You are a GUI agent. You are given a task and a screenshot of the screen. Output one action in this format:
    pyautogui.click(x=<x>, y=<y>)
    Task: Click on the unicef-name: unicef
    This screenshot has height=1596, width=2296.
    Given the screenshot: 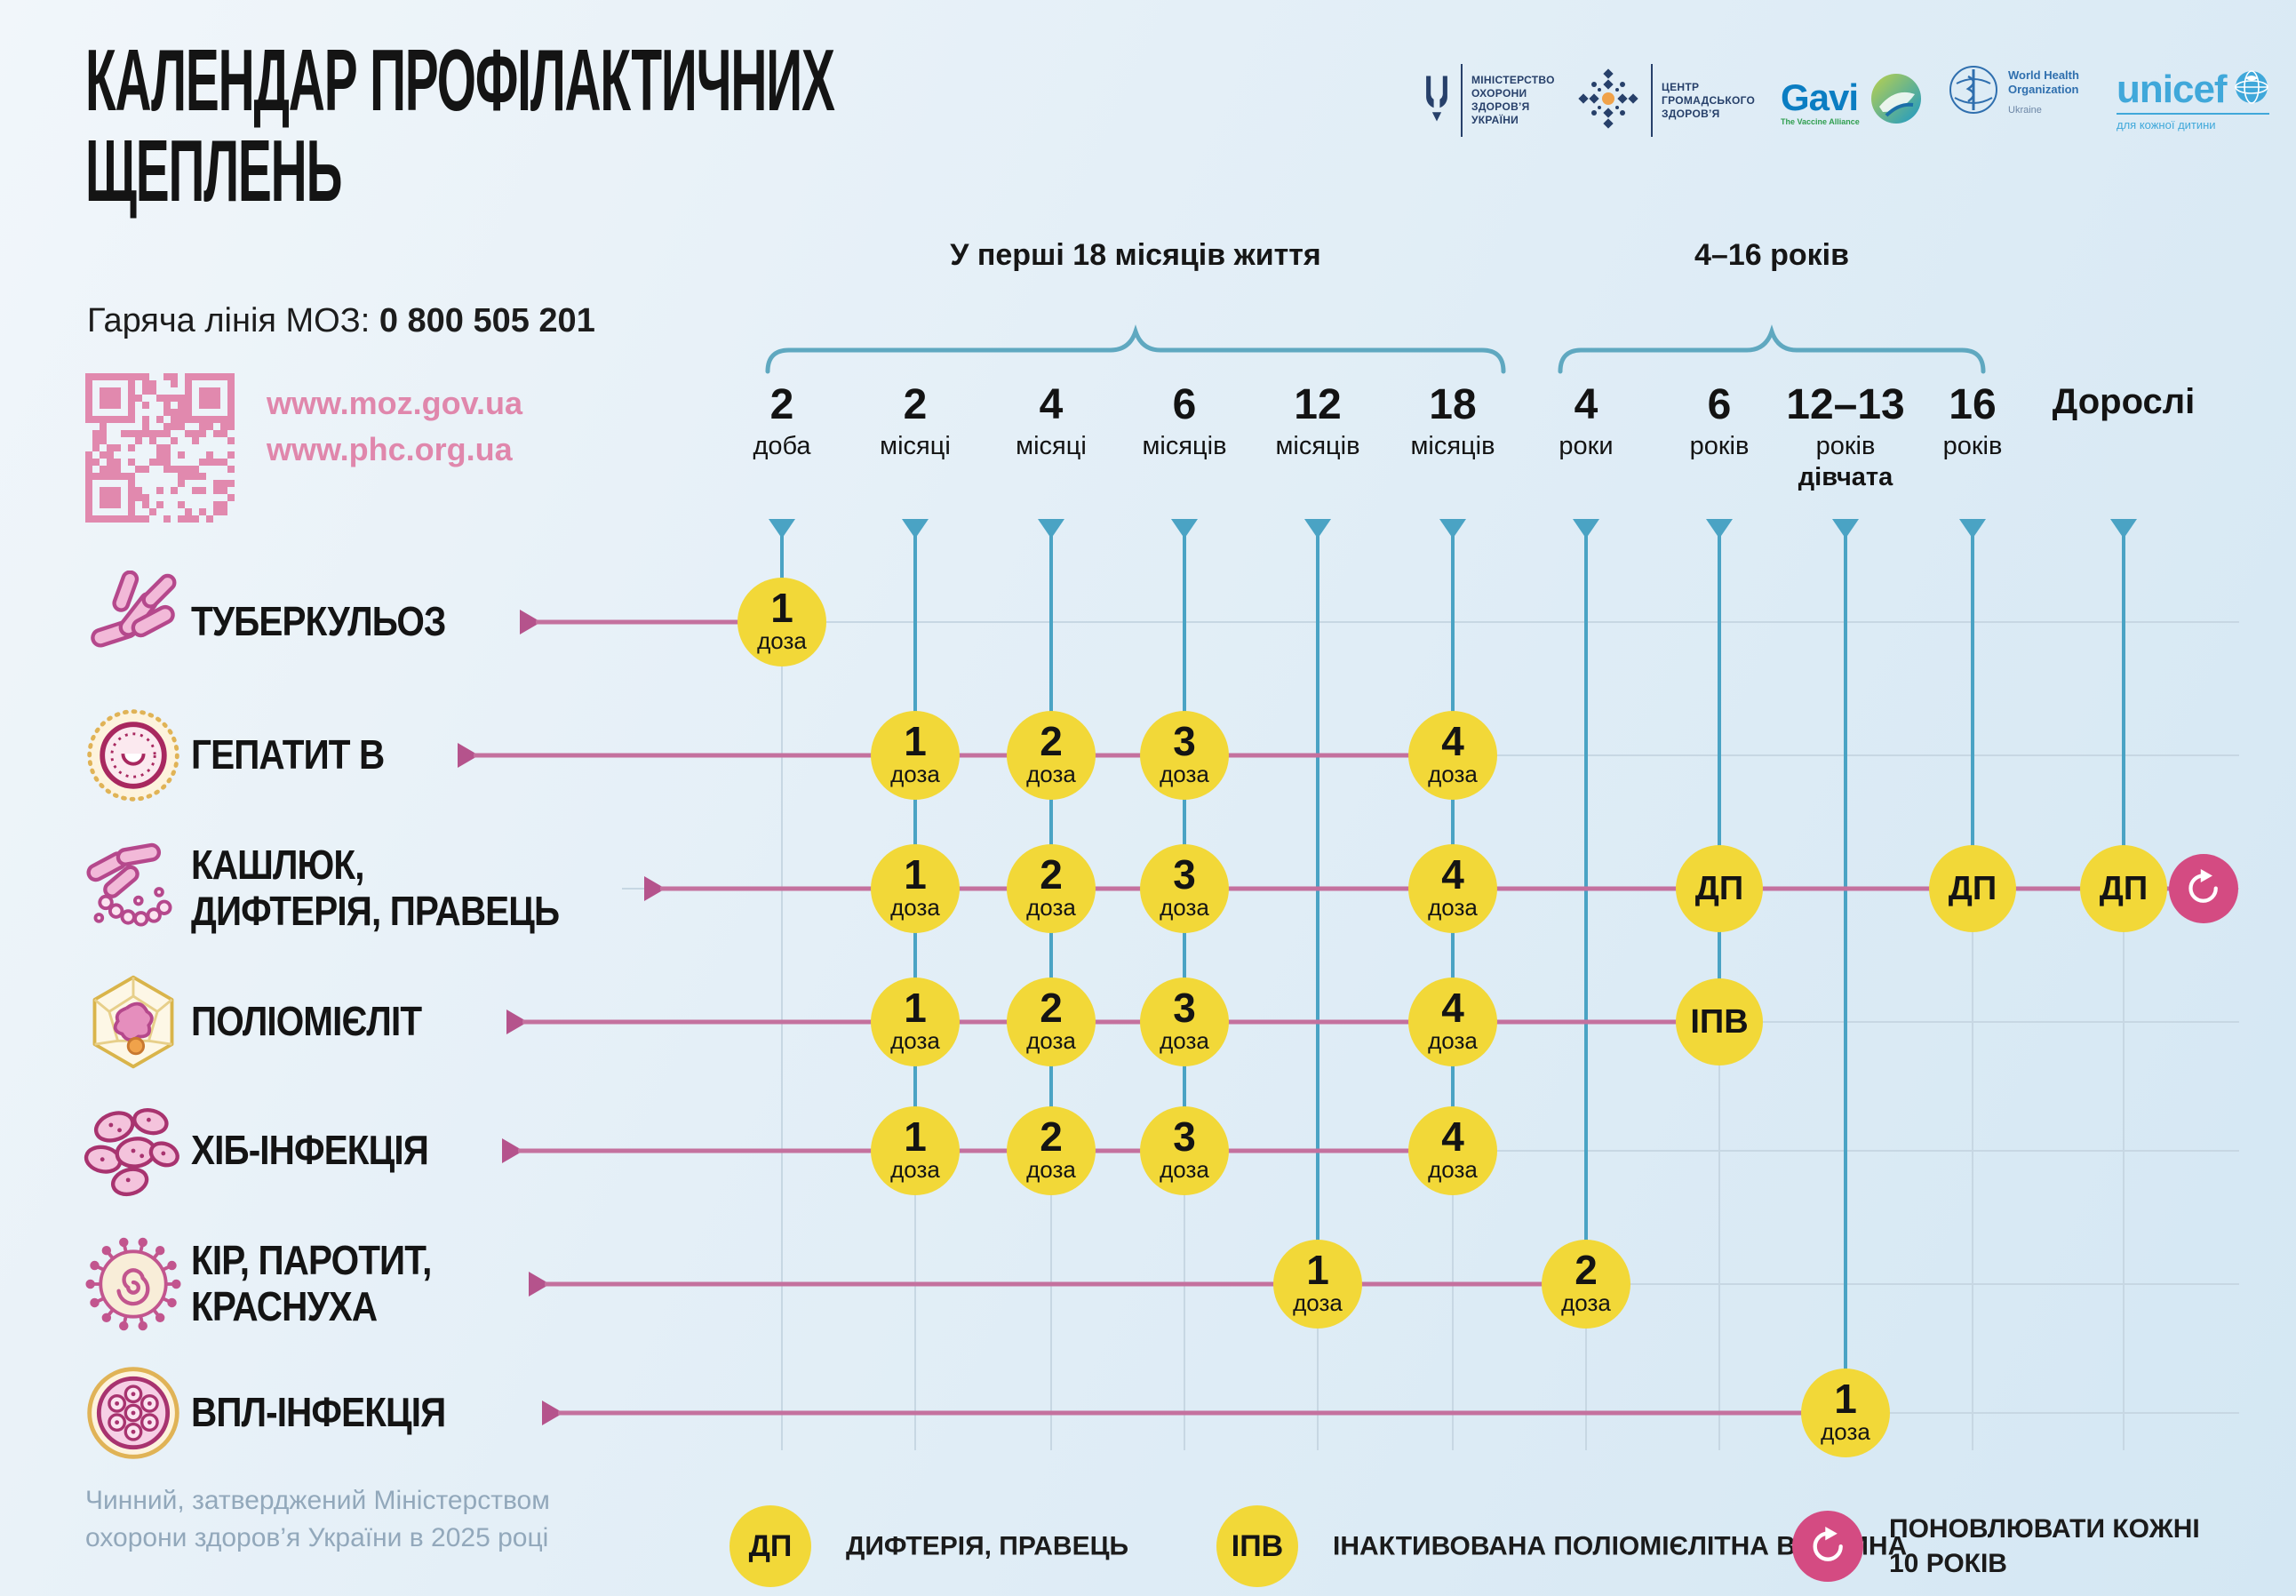 What is the action you would take?
    pyautogui.click(x=2173, y=89)
    